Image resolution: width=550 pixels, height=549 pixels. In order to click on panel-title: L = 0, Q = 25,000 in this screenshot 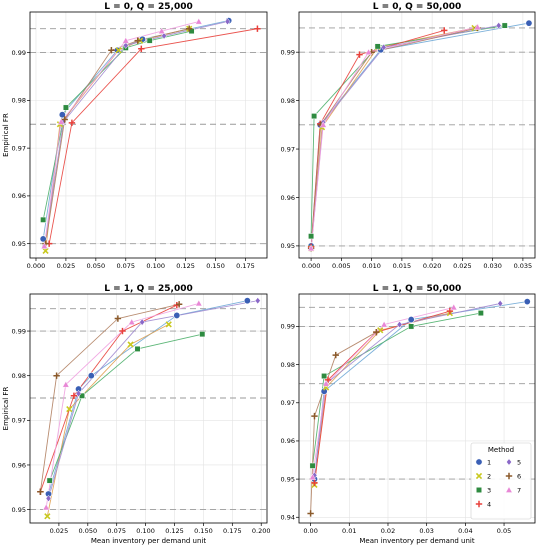, I will do `click(148, 7)`.